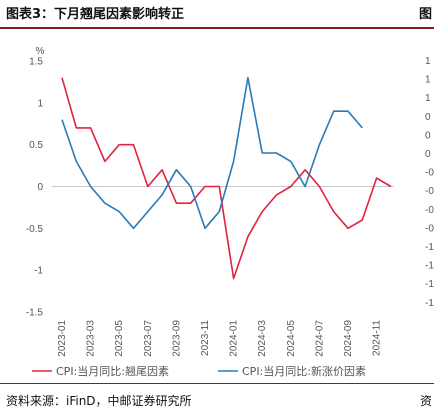 Image resolution: width=434 pixels, height=412 pixels. Describe the element at coordinates (40, 51) in the screenshot. I see `y-axis-label: %` at that location.